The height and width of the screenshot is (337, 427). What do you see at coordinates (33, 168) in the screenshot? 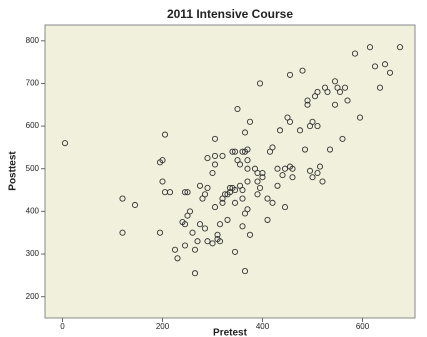
I see `y-tick-label: 500` at bounding box center [33, 168].